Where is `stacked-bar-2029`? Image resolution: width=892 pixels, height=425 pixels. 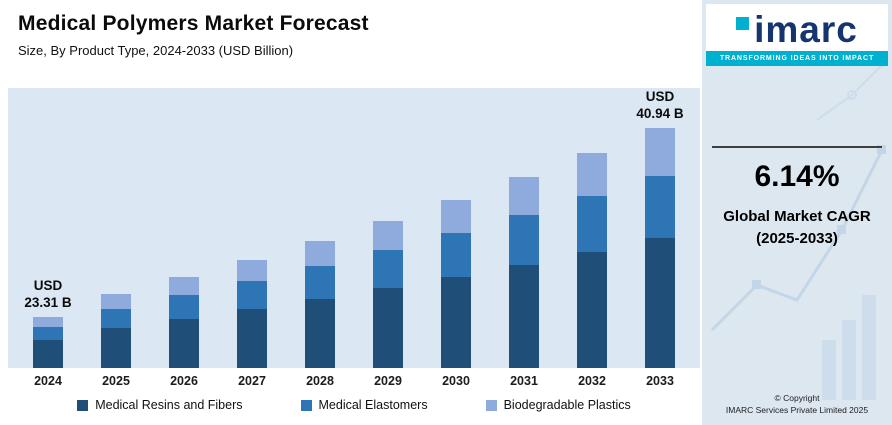 stacked-bar-2029 is located at coordinates (388, 294).